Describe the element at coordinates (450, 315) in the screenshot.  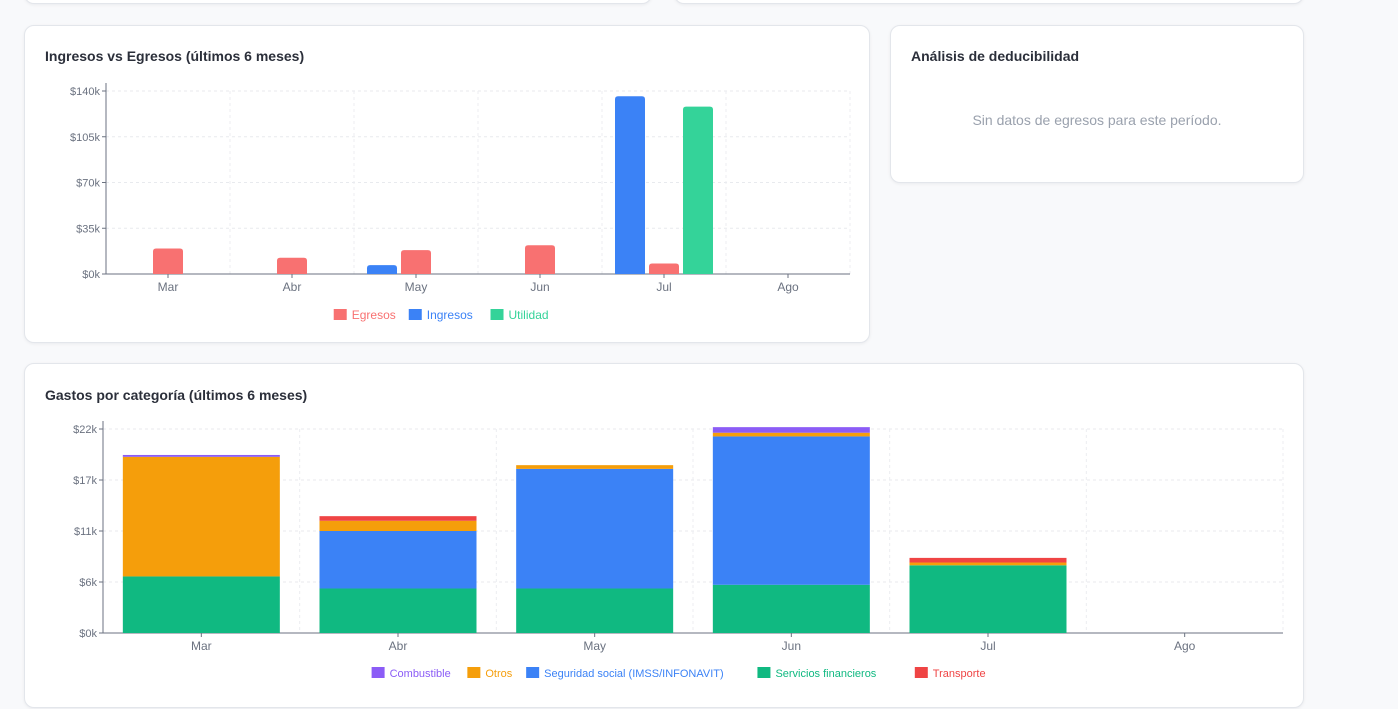
I see `legend-label-ingresos: Ingresos` at that location.